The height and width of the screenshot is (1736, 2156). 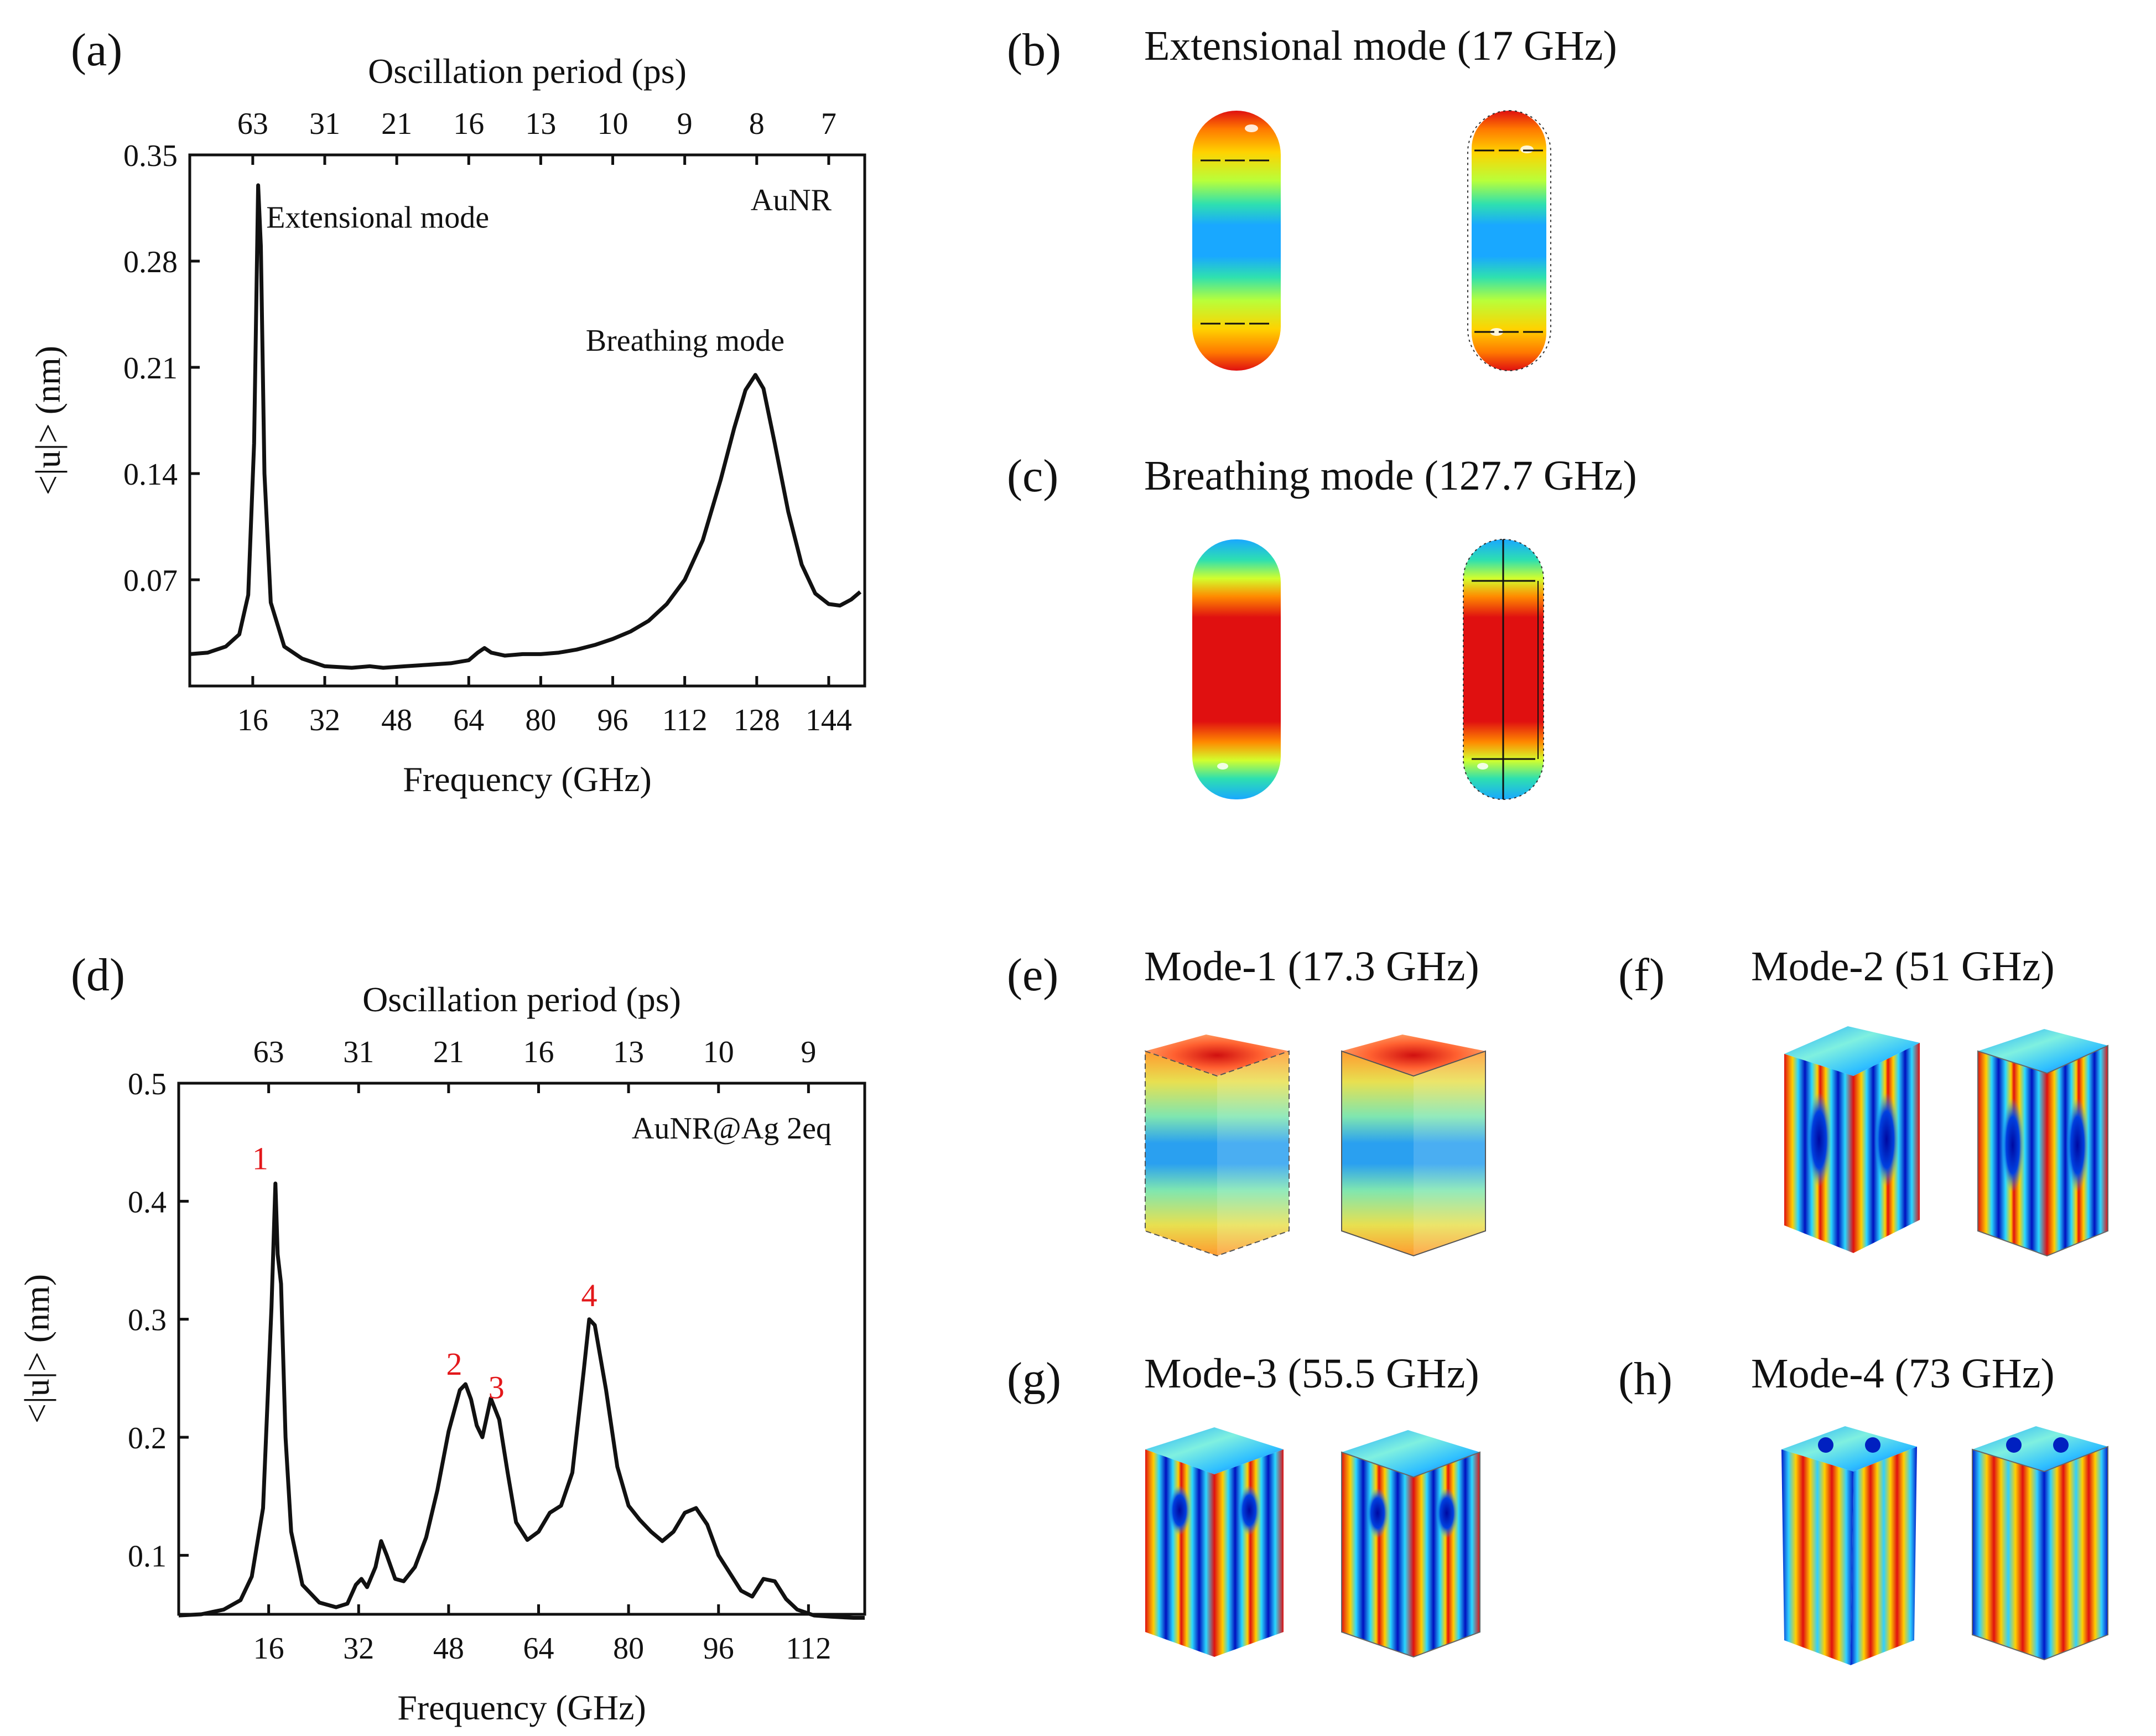 What do you see at coordinates (1032, 476) in the screenshot?
I see `panel-label-c: (c)` at bounding box center [1032, 476].